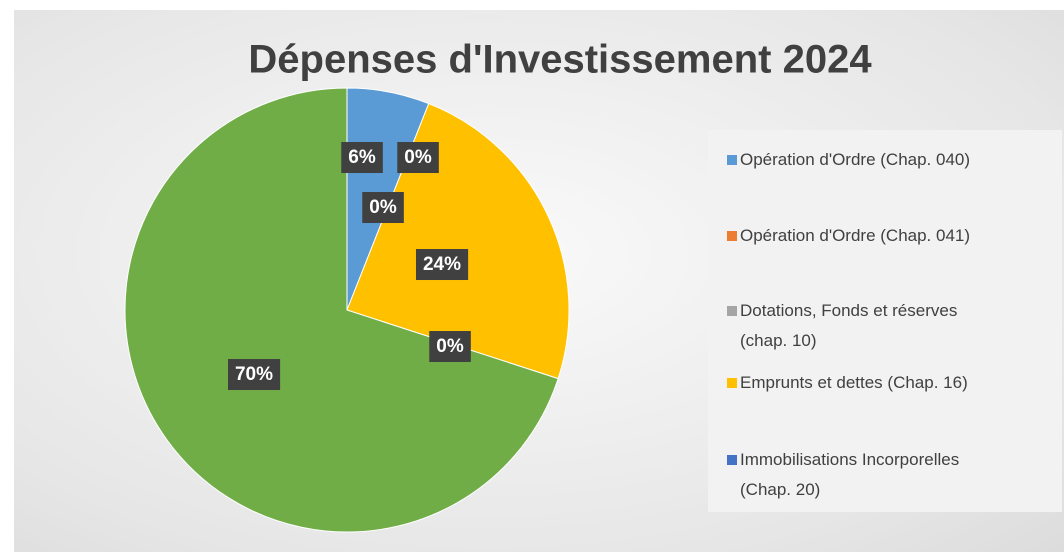  I want to click on data-label-text: 70%, so click(254, 374).